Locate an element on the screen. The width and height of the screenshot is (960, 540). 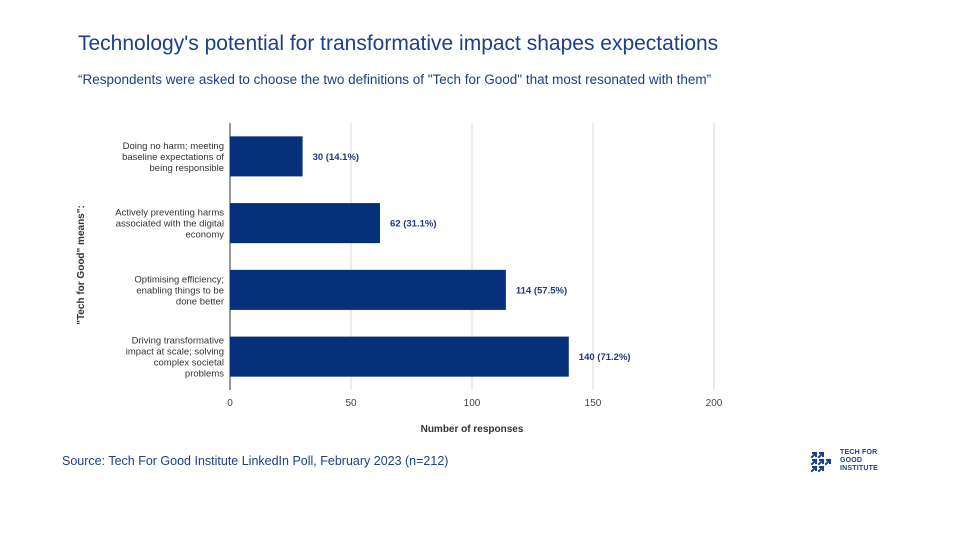
logo-wordmark: TECH FOR GOOD INSTITUTE is located at coordinates (859, 461).